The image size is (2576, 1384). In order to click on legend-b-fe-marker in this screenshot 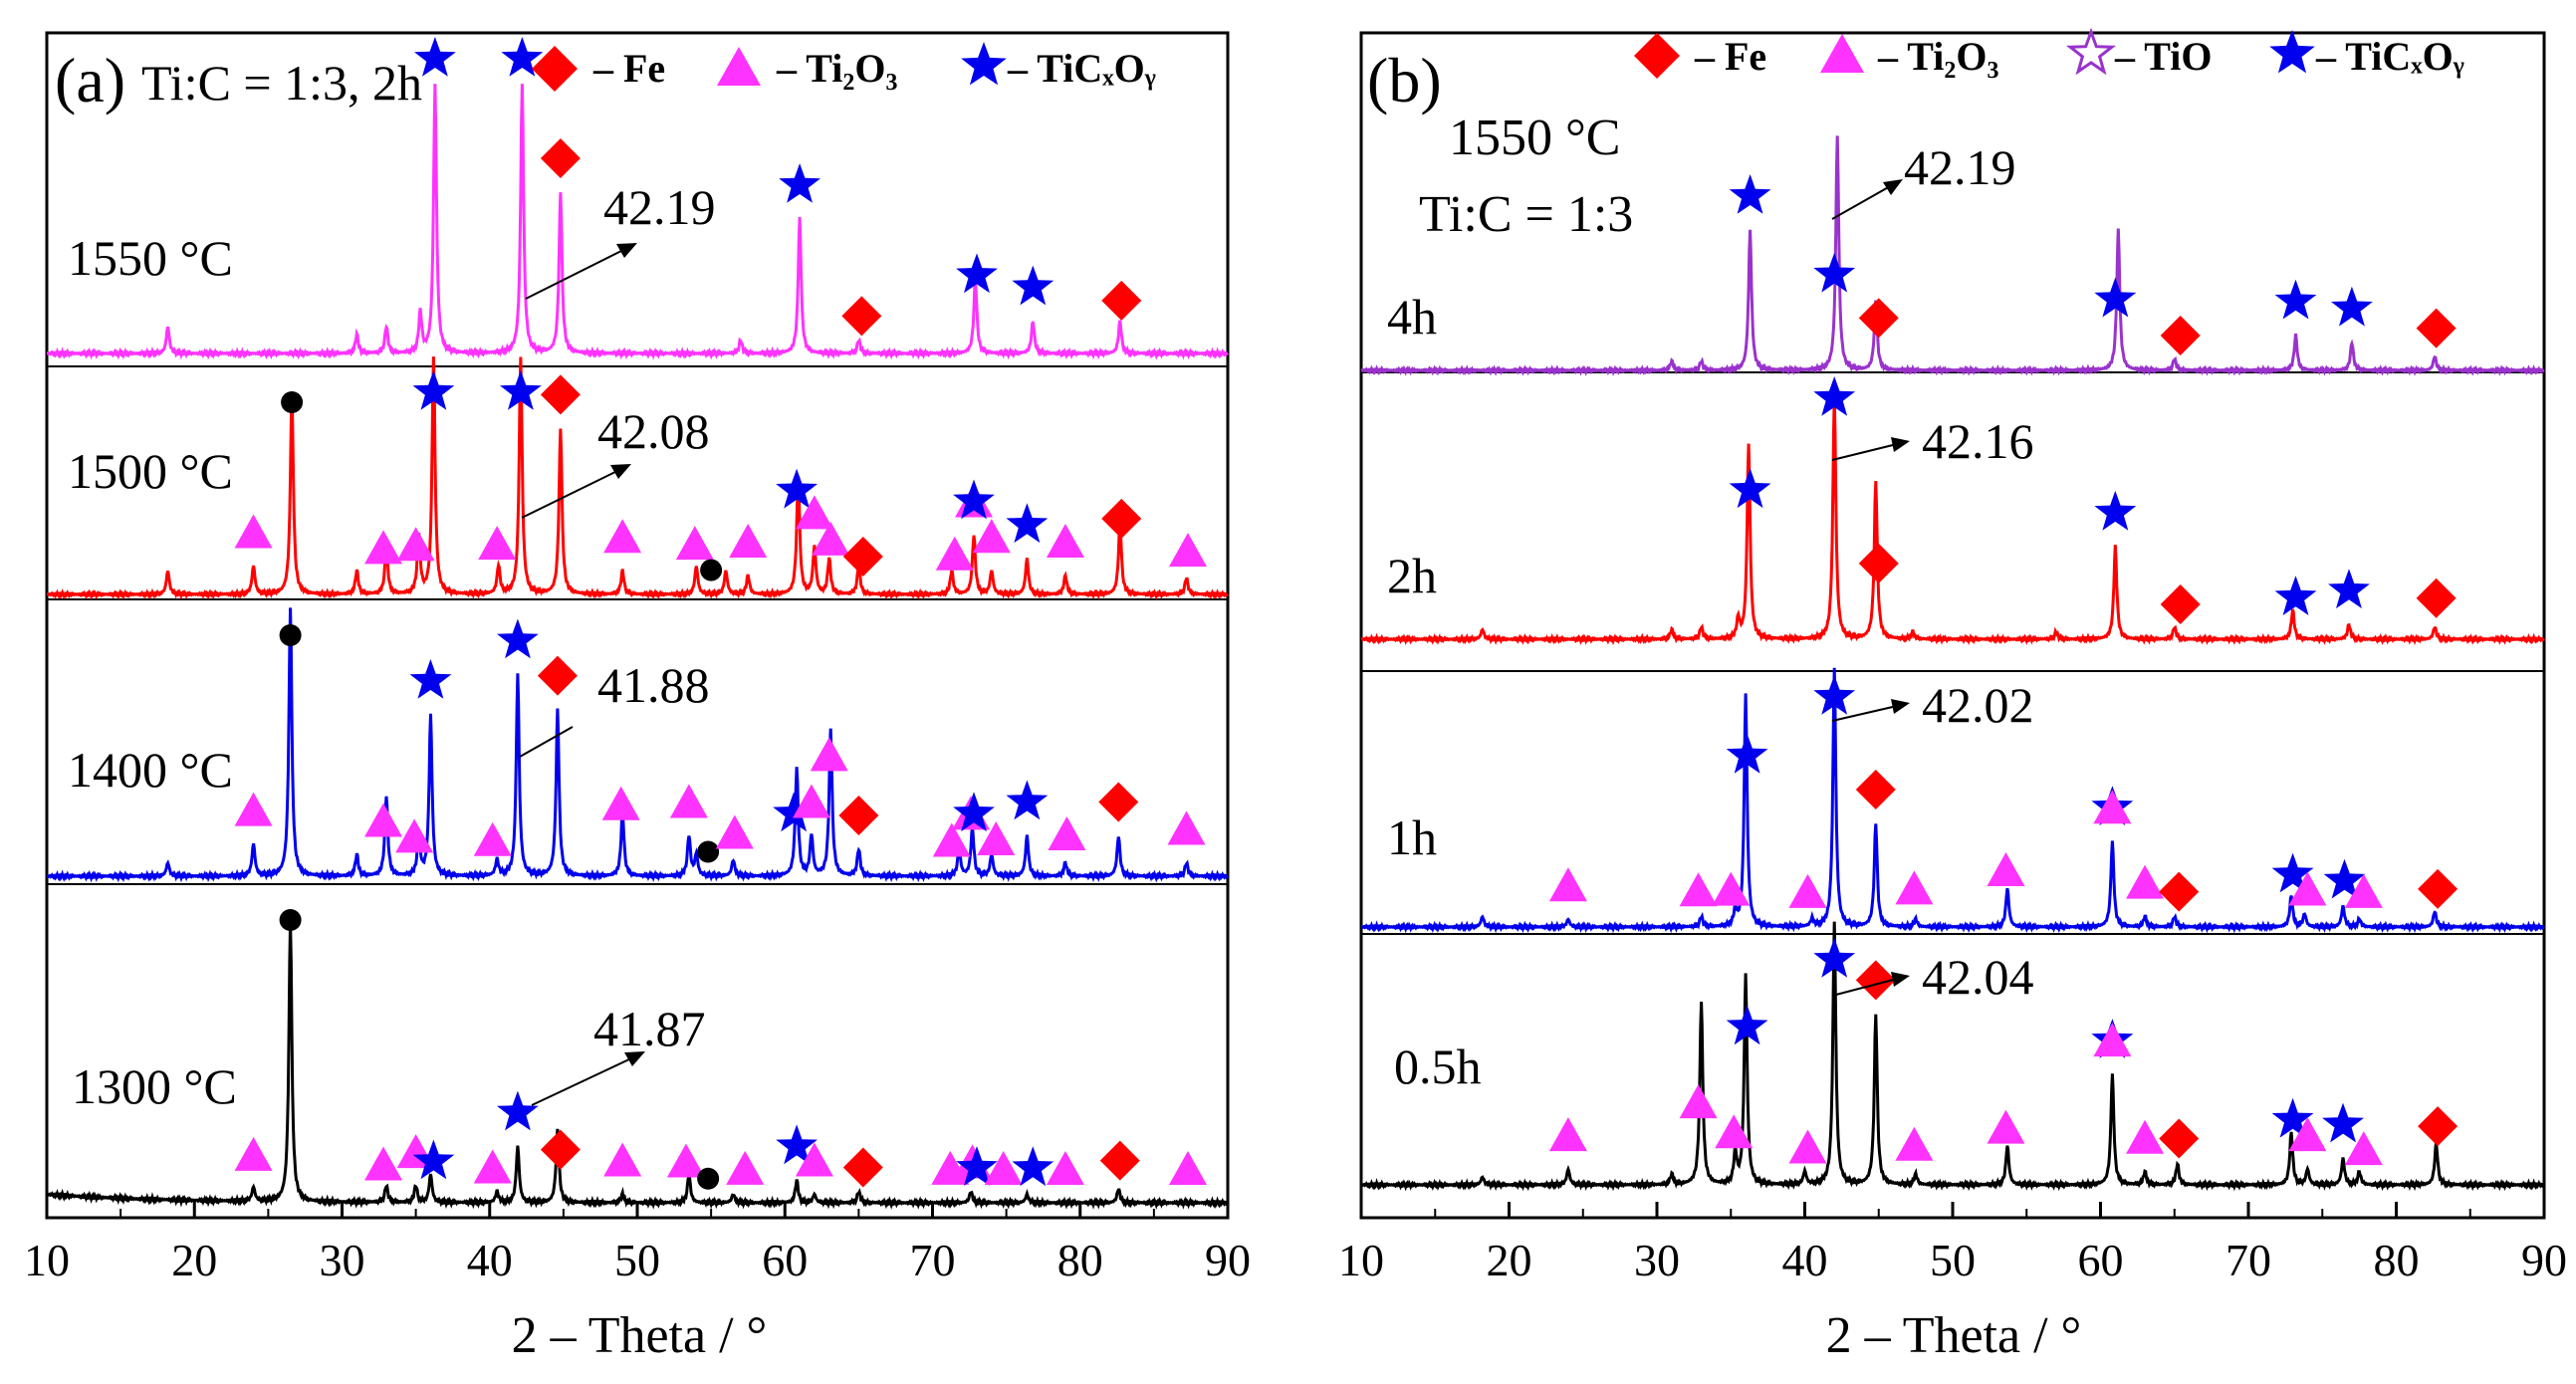, I will do `click(1657, 56)`.